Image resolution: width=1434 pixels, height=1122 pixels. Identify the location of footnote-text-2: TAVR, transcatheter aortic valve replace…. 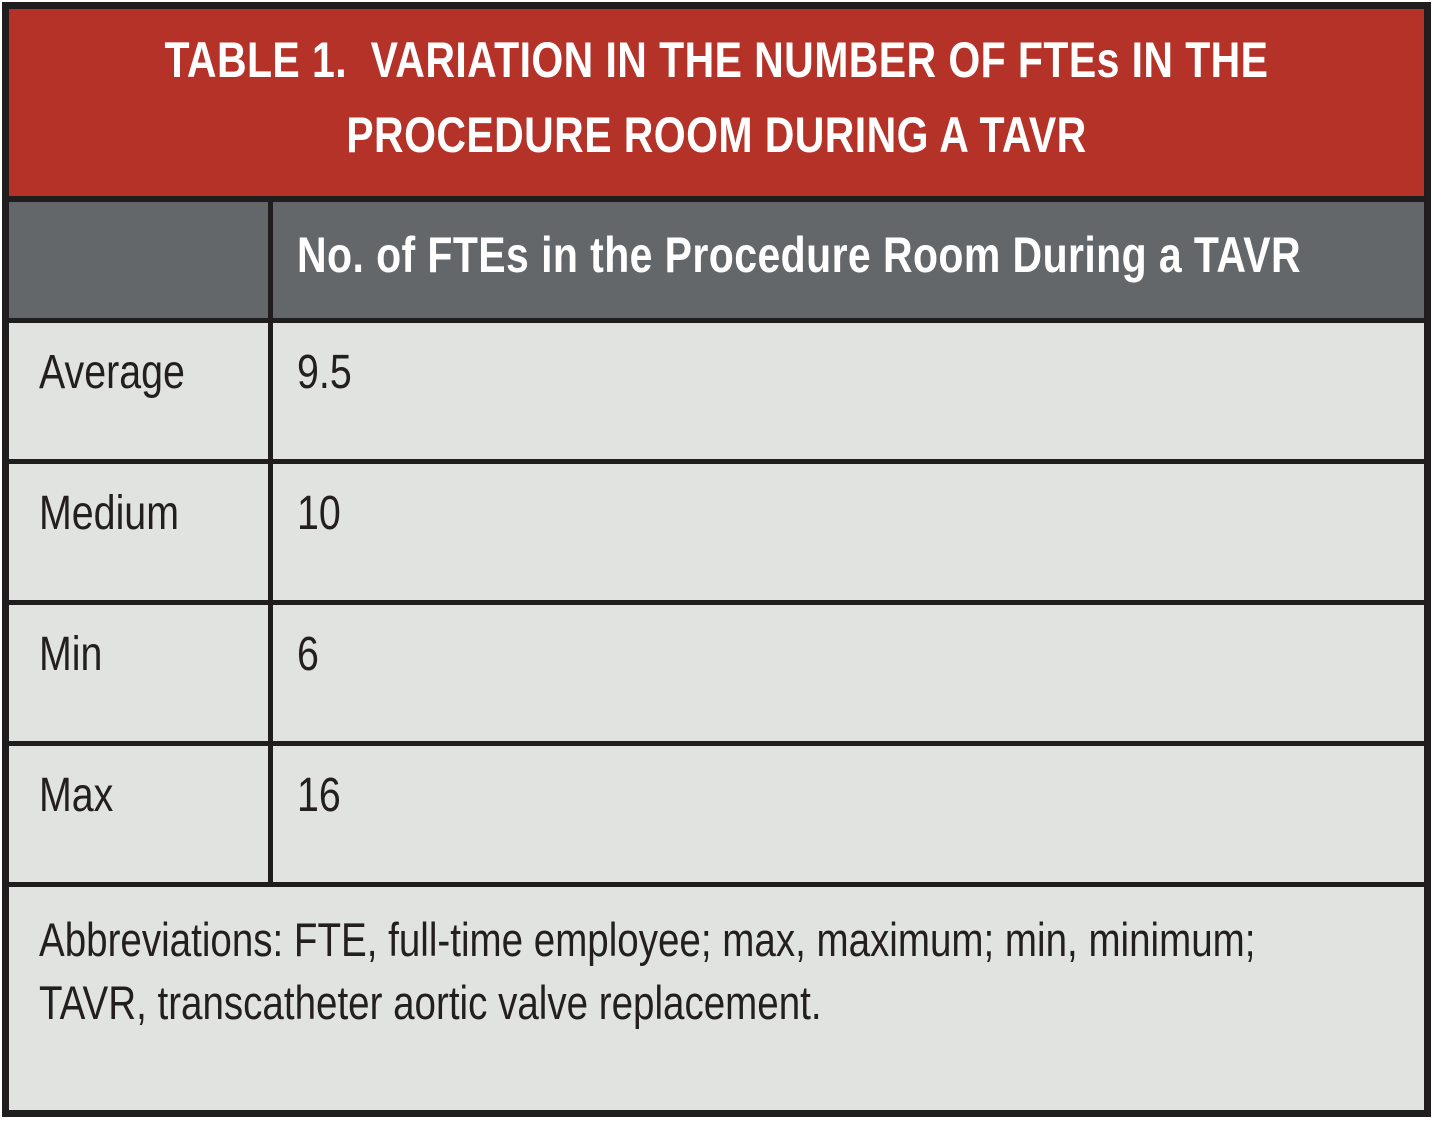
(430, 1002).